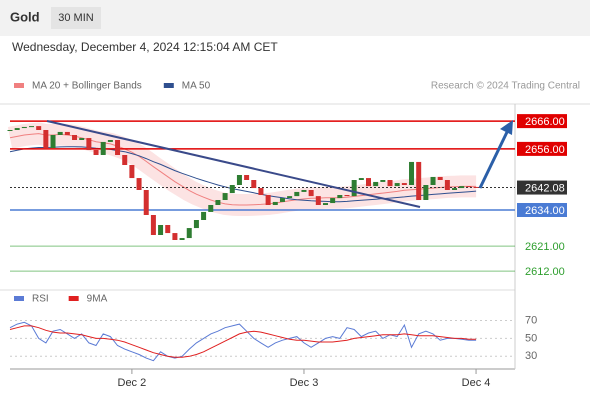 Image resolution: width=590 pixels, height=400 pixels. Describe the element at coordinates (476, 383) in the screenshot. I see `x-tick-label: Dec 4` at that location.